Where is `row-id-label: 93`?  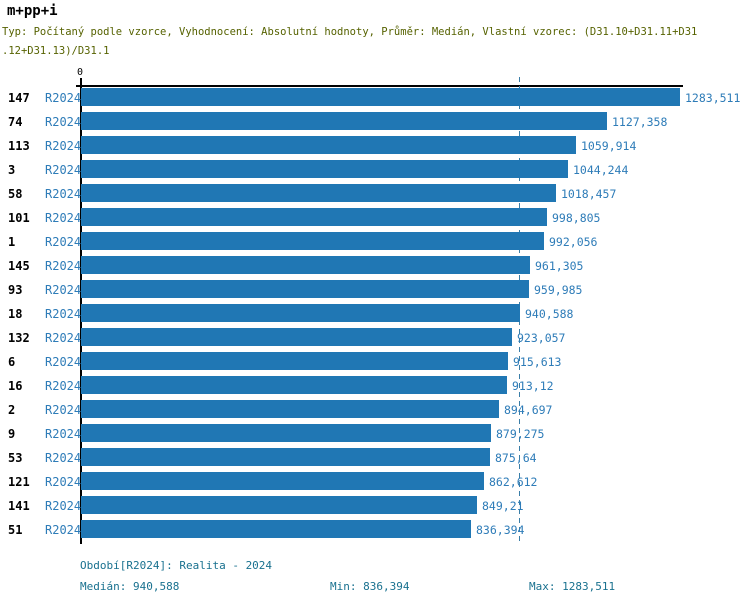
row-id-label: 93 is located at coordinates (15, 290).